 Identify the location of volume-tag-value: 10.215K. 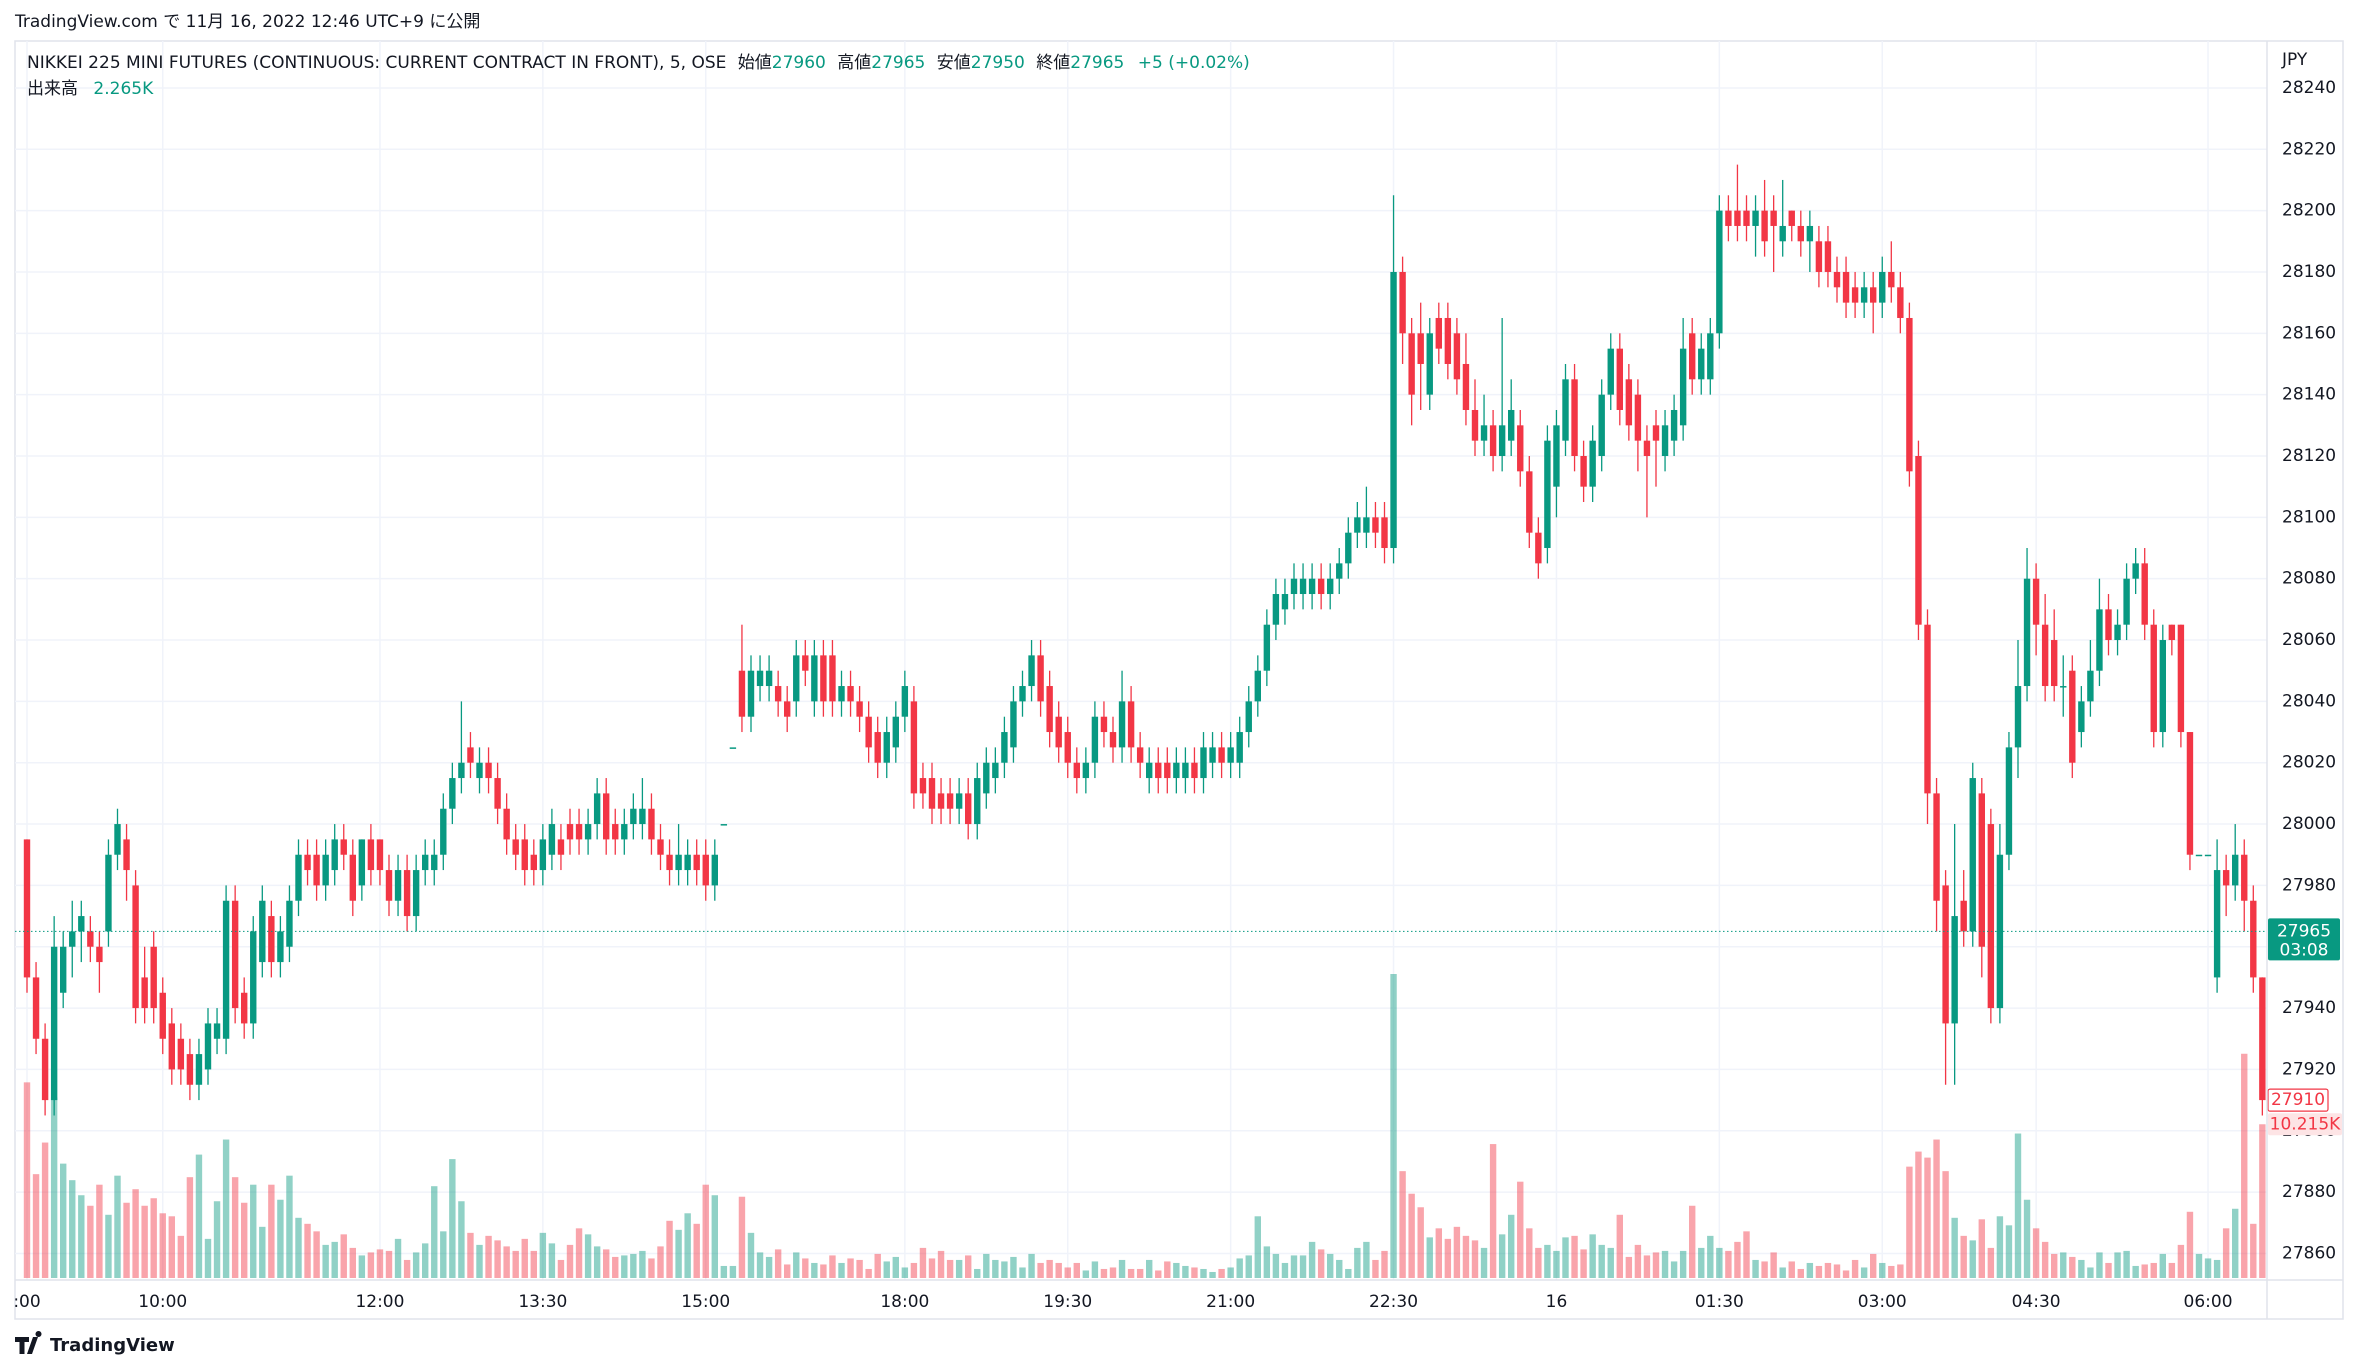
(2305, 1124).